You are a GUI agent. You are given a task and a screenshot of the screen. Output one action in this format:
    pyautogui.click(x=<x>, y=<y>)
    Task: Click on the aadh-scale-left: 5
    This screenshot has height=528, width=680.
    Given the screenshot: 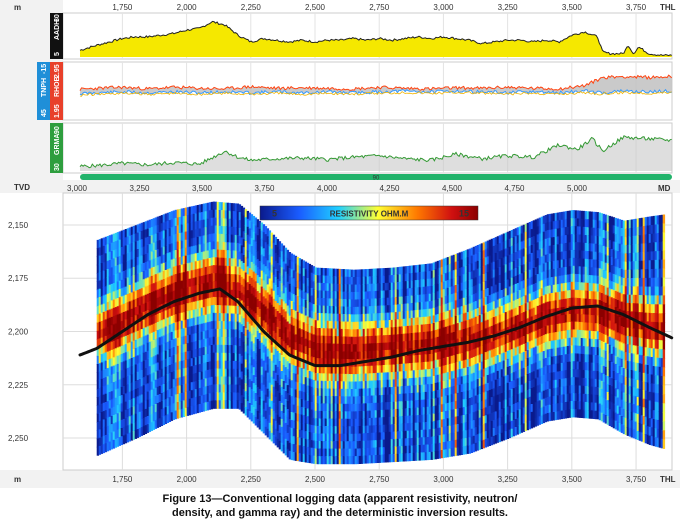 What is the action you would take?
    pyautogui.click(x=57, y=54)
    